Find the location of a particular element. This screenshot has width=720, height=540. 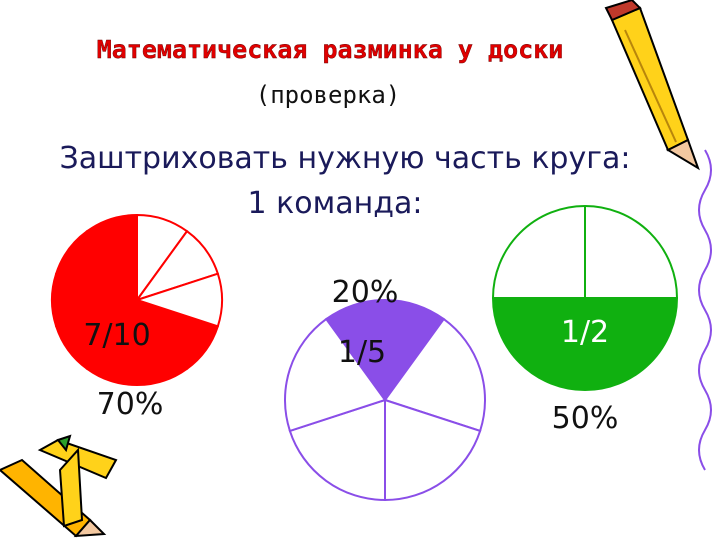

percent-label: 20% is located at coordinates (365, 292).